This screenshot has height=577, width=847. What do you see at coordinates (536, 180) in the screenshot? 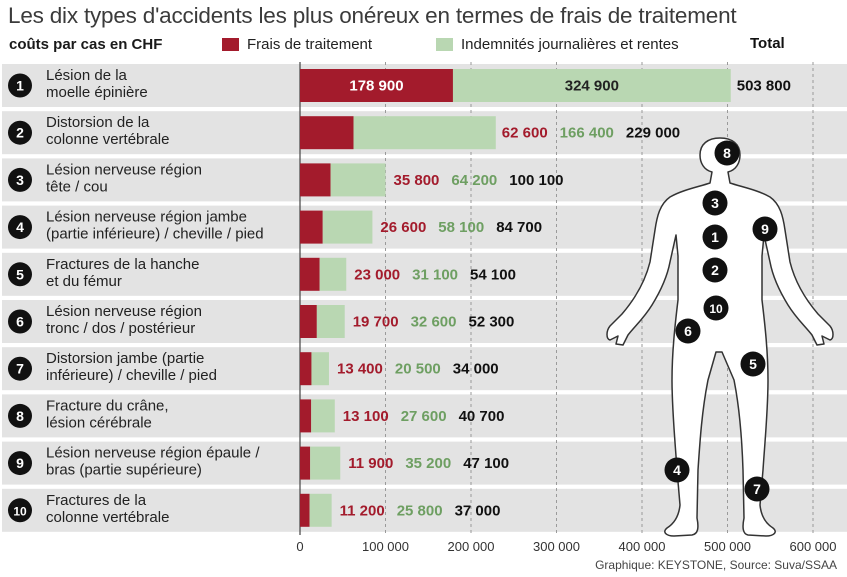
I see `value-label-total: 100 100` at bounding box center [536, 180].